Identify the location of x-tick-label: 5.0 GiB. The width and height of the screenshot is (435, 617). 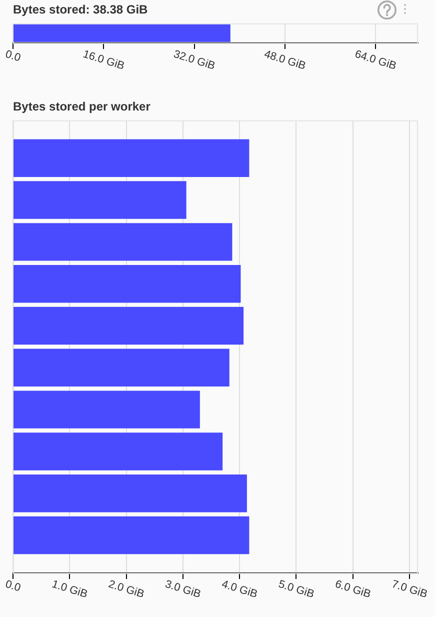
(296, 589).